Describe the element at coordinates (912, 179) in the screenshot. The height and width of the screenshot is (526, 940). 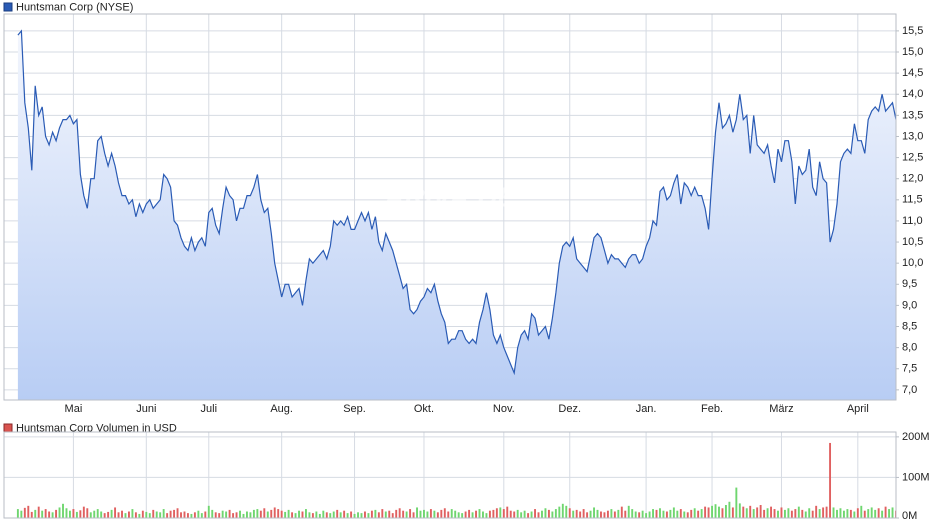
I see `y-tick-label: 12,0` at that location.